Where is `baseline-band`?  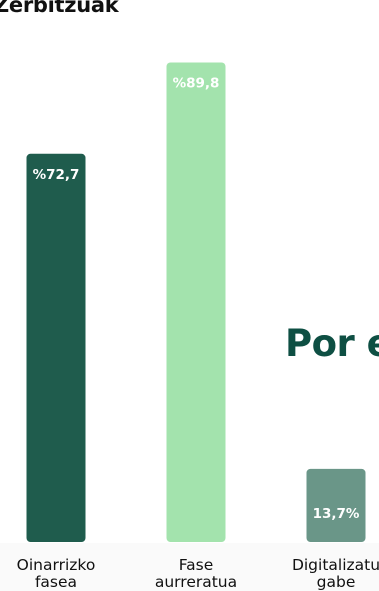
baseline-band is located at coordinates (189, 567).